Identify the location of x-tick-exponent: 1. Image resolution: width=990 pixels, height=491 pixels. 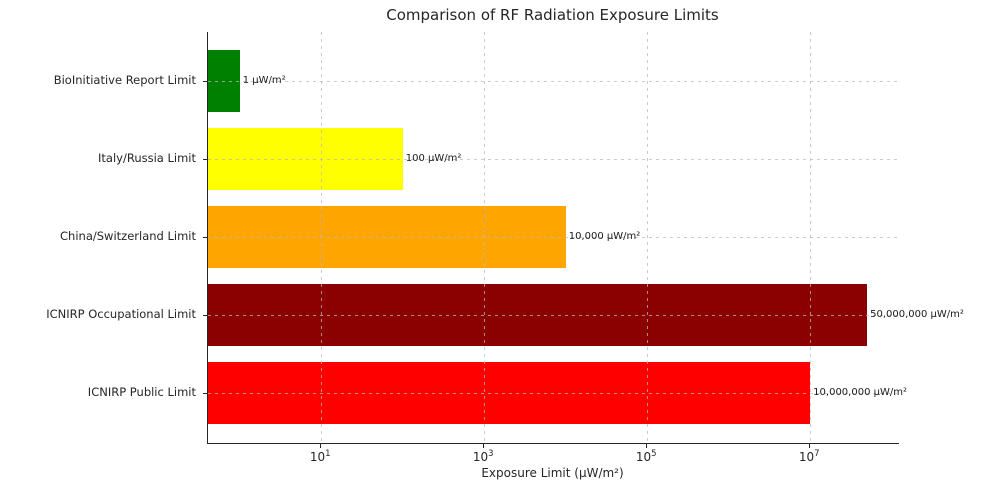
(328, 454).